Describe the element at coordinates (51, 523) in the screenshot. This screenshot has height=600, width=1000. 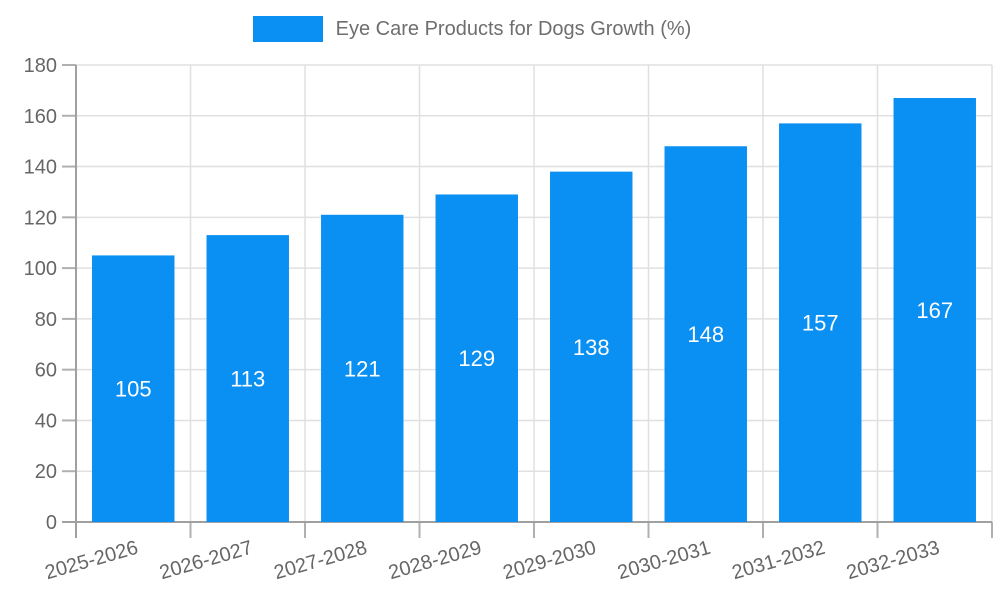
I see `y-tick-label: 0` at that location.